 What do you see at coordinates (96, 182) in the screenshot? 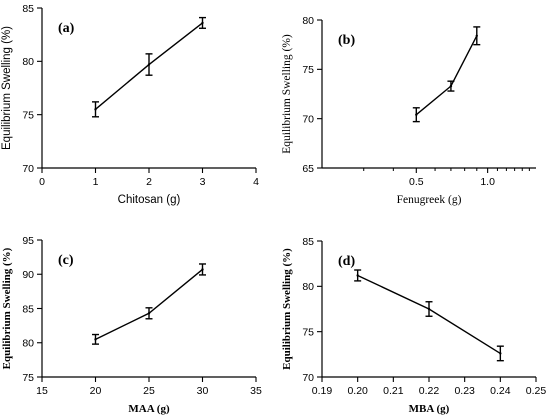
I see `panel-0-x-tick-label: 1` at bounding box center [96, 182].